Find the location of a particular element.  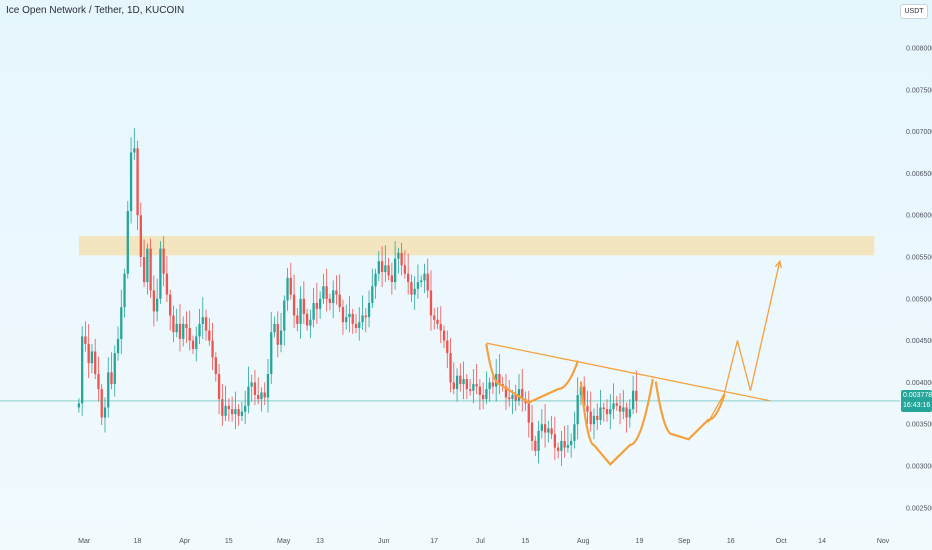

projection-path is located at coordinates (744, 342).